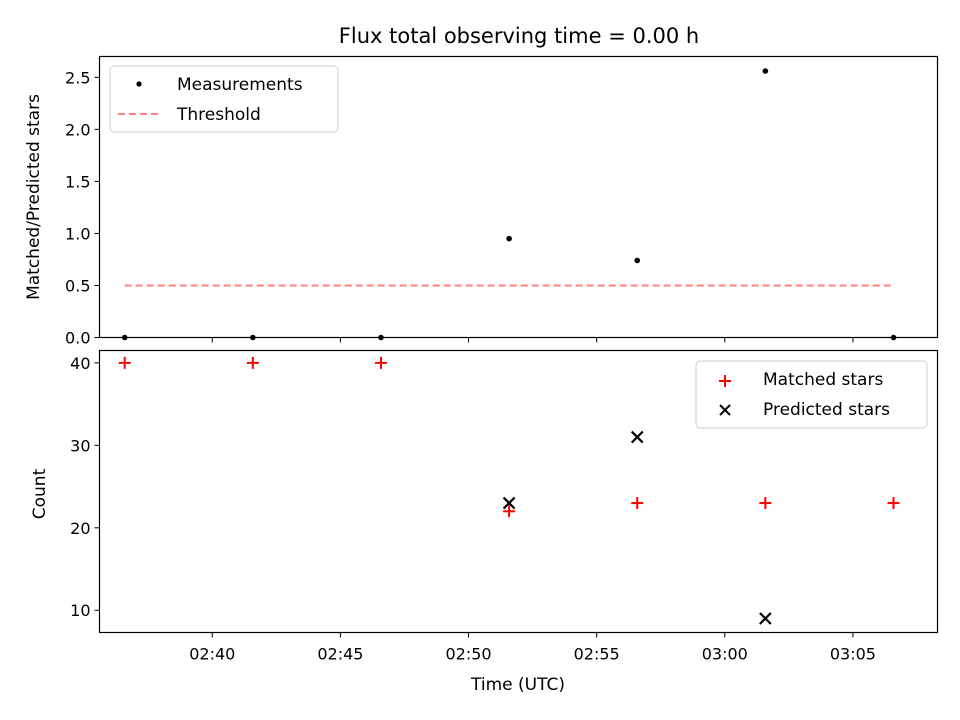 This screenshot has height=720, width=960. I want to click on top-y-axis-label: Matched/Predicted stars, so click(34, 197).